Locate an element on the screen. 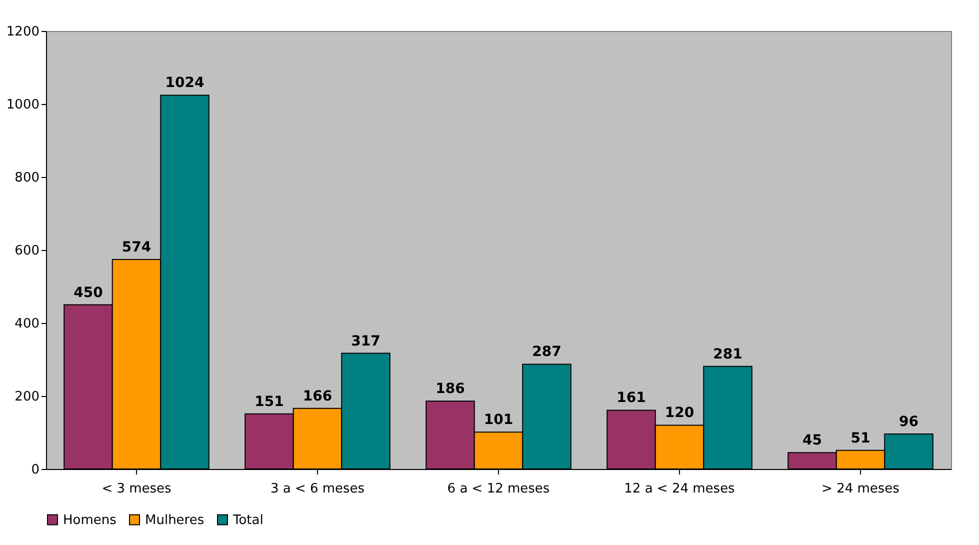 This screenshot has width=979, height=545. y-tick-label: 1200 is located at coordinates (23, 32).